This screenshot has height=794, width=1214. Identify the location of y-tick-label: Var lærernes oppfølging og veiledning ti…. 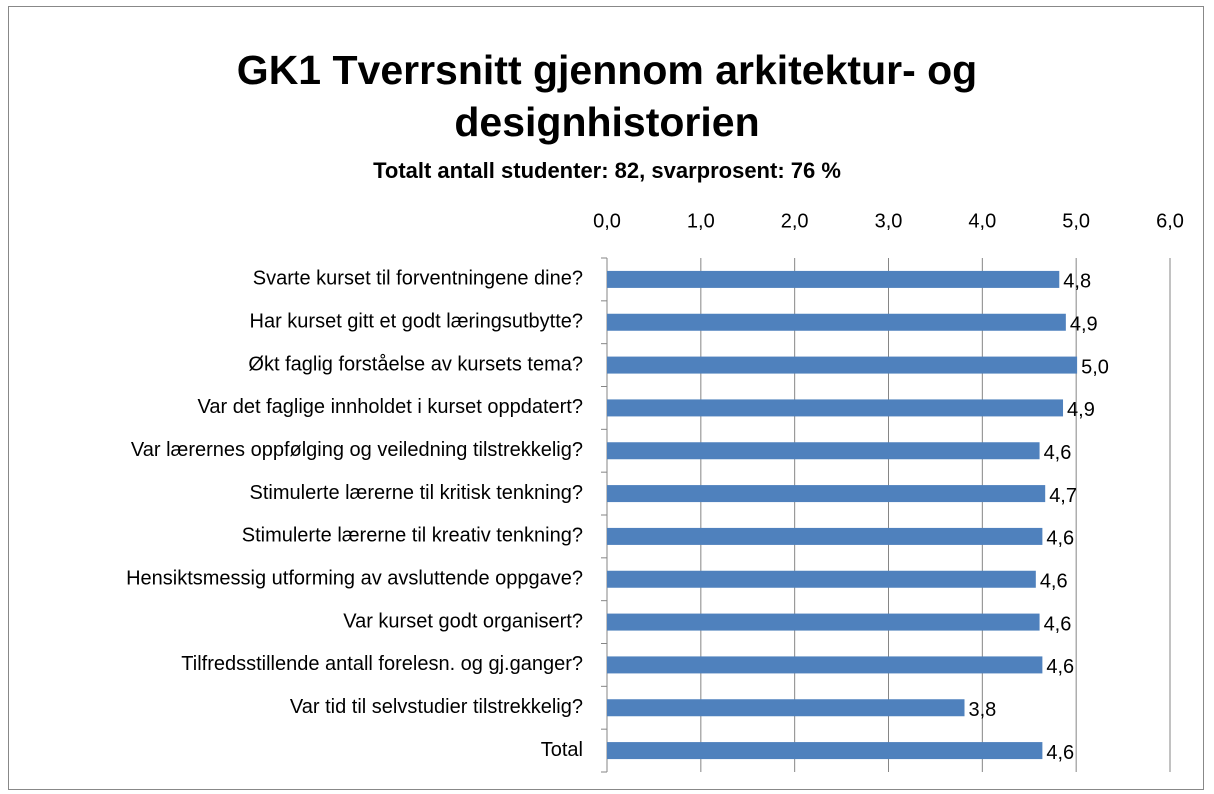
(357, 450).